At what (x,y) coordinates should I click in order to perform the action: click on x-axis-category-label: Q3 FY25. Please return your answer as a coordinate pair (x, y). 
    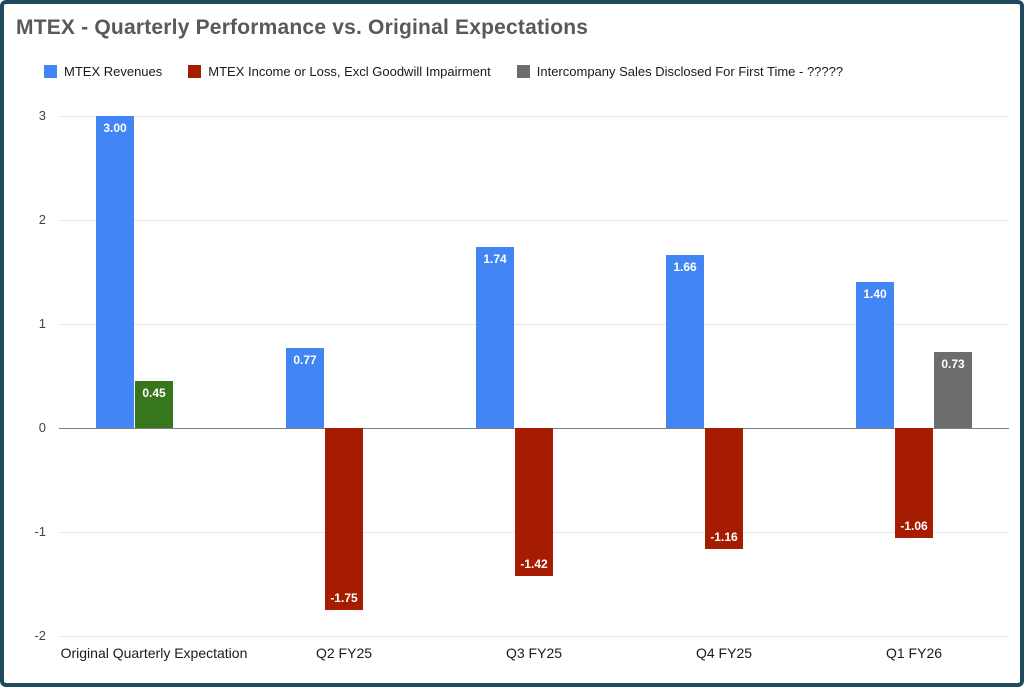
    Looking at the image, I should click on (534, 653).